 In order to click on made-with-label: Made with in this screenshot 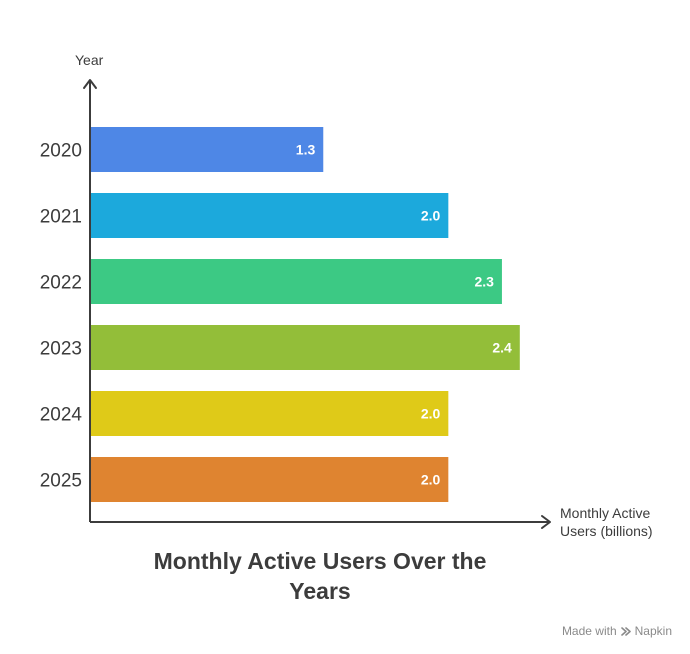, I will do `click(589, 631)`.